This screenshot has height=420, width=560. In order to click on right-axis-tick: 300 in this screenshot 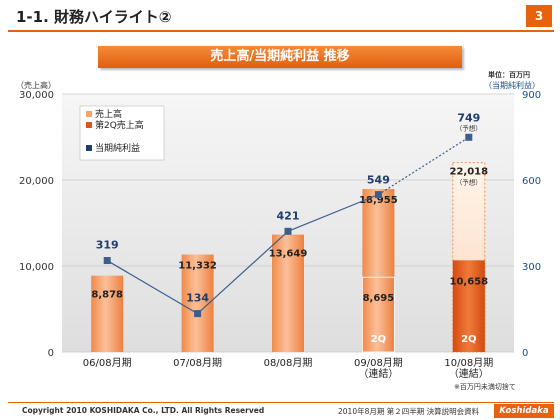, I will do `click(531, 267)`.